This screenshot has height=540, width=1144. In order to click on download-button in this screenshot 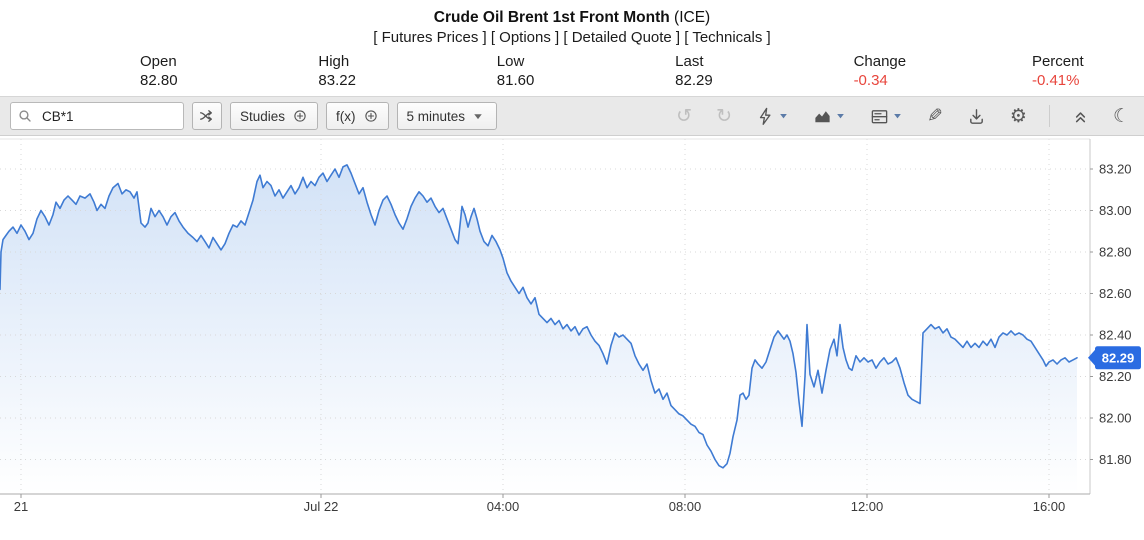, I will do `click(976, 116)`.